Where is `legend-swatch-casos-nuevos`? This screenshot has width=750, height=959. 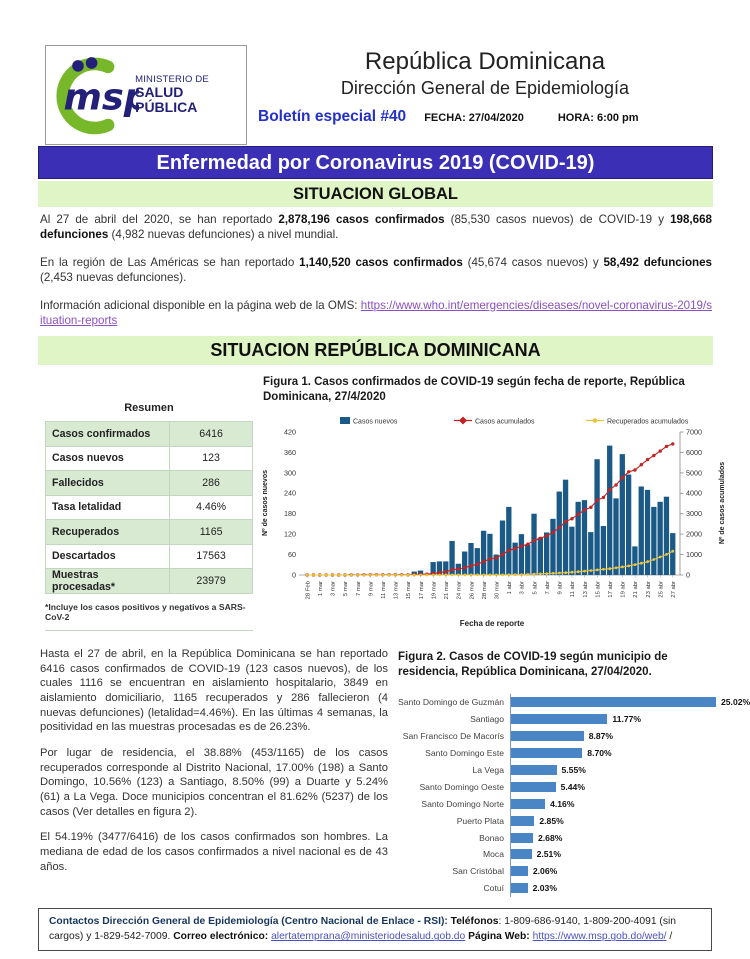 legend-swatch-casos-nuevos is located at coordinates (345, 420).